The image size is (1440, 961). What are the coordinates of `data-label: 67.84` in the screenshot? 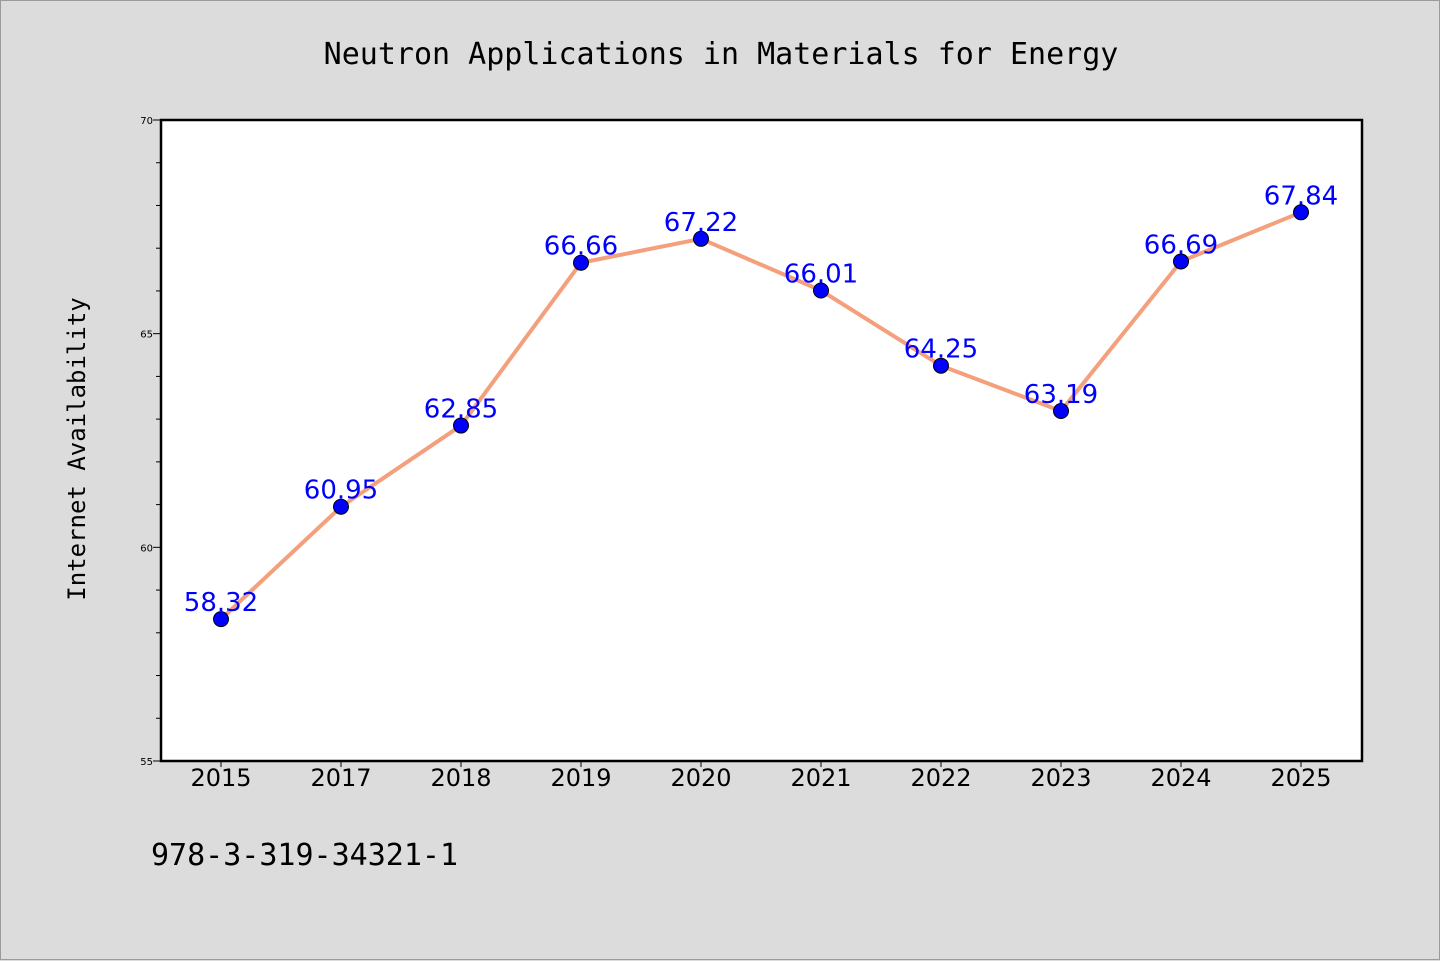 It's located at (1301, 196).